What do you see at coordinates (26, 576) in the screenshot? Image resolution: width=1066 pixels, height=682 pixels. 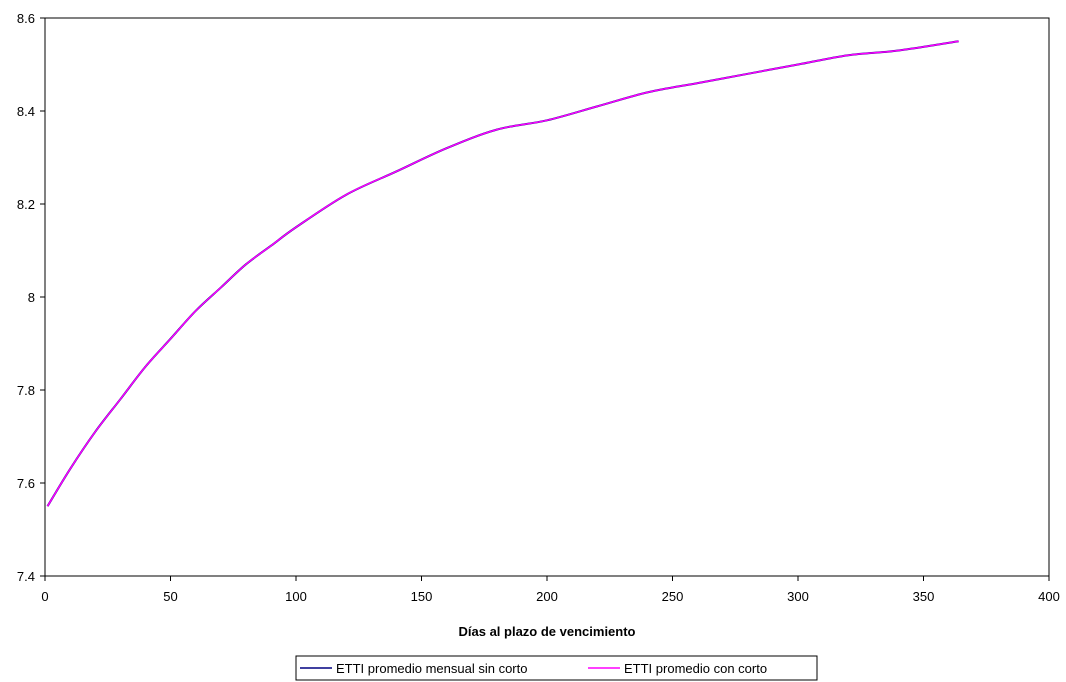 I see `y-tick-label: 7.4` at bounding box center [26, 576].